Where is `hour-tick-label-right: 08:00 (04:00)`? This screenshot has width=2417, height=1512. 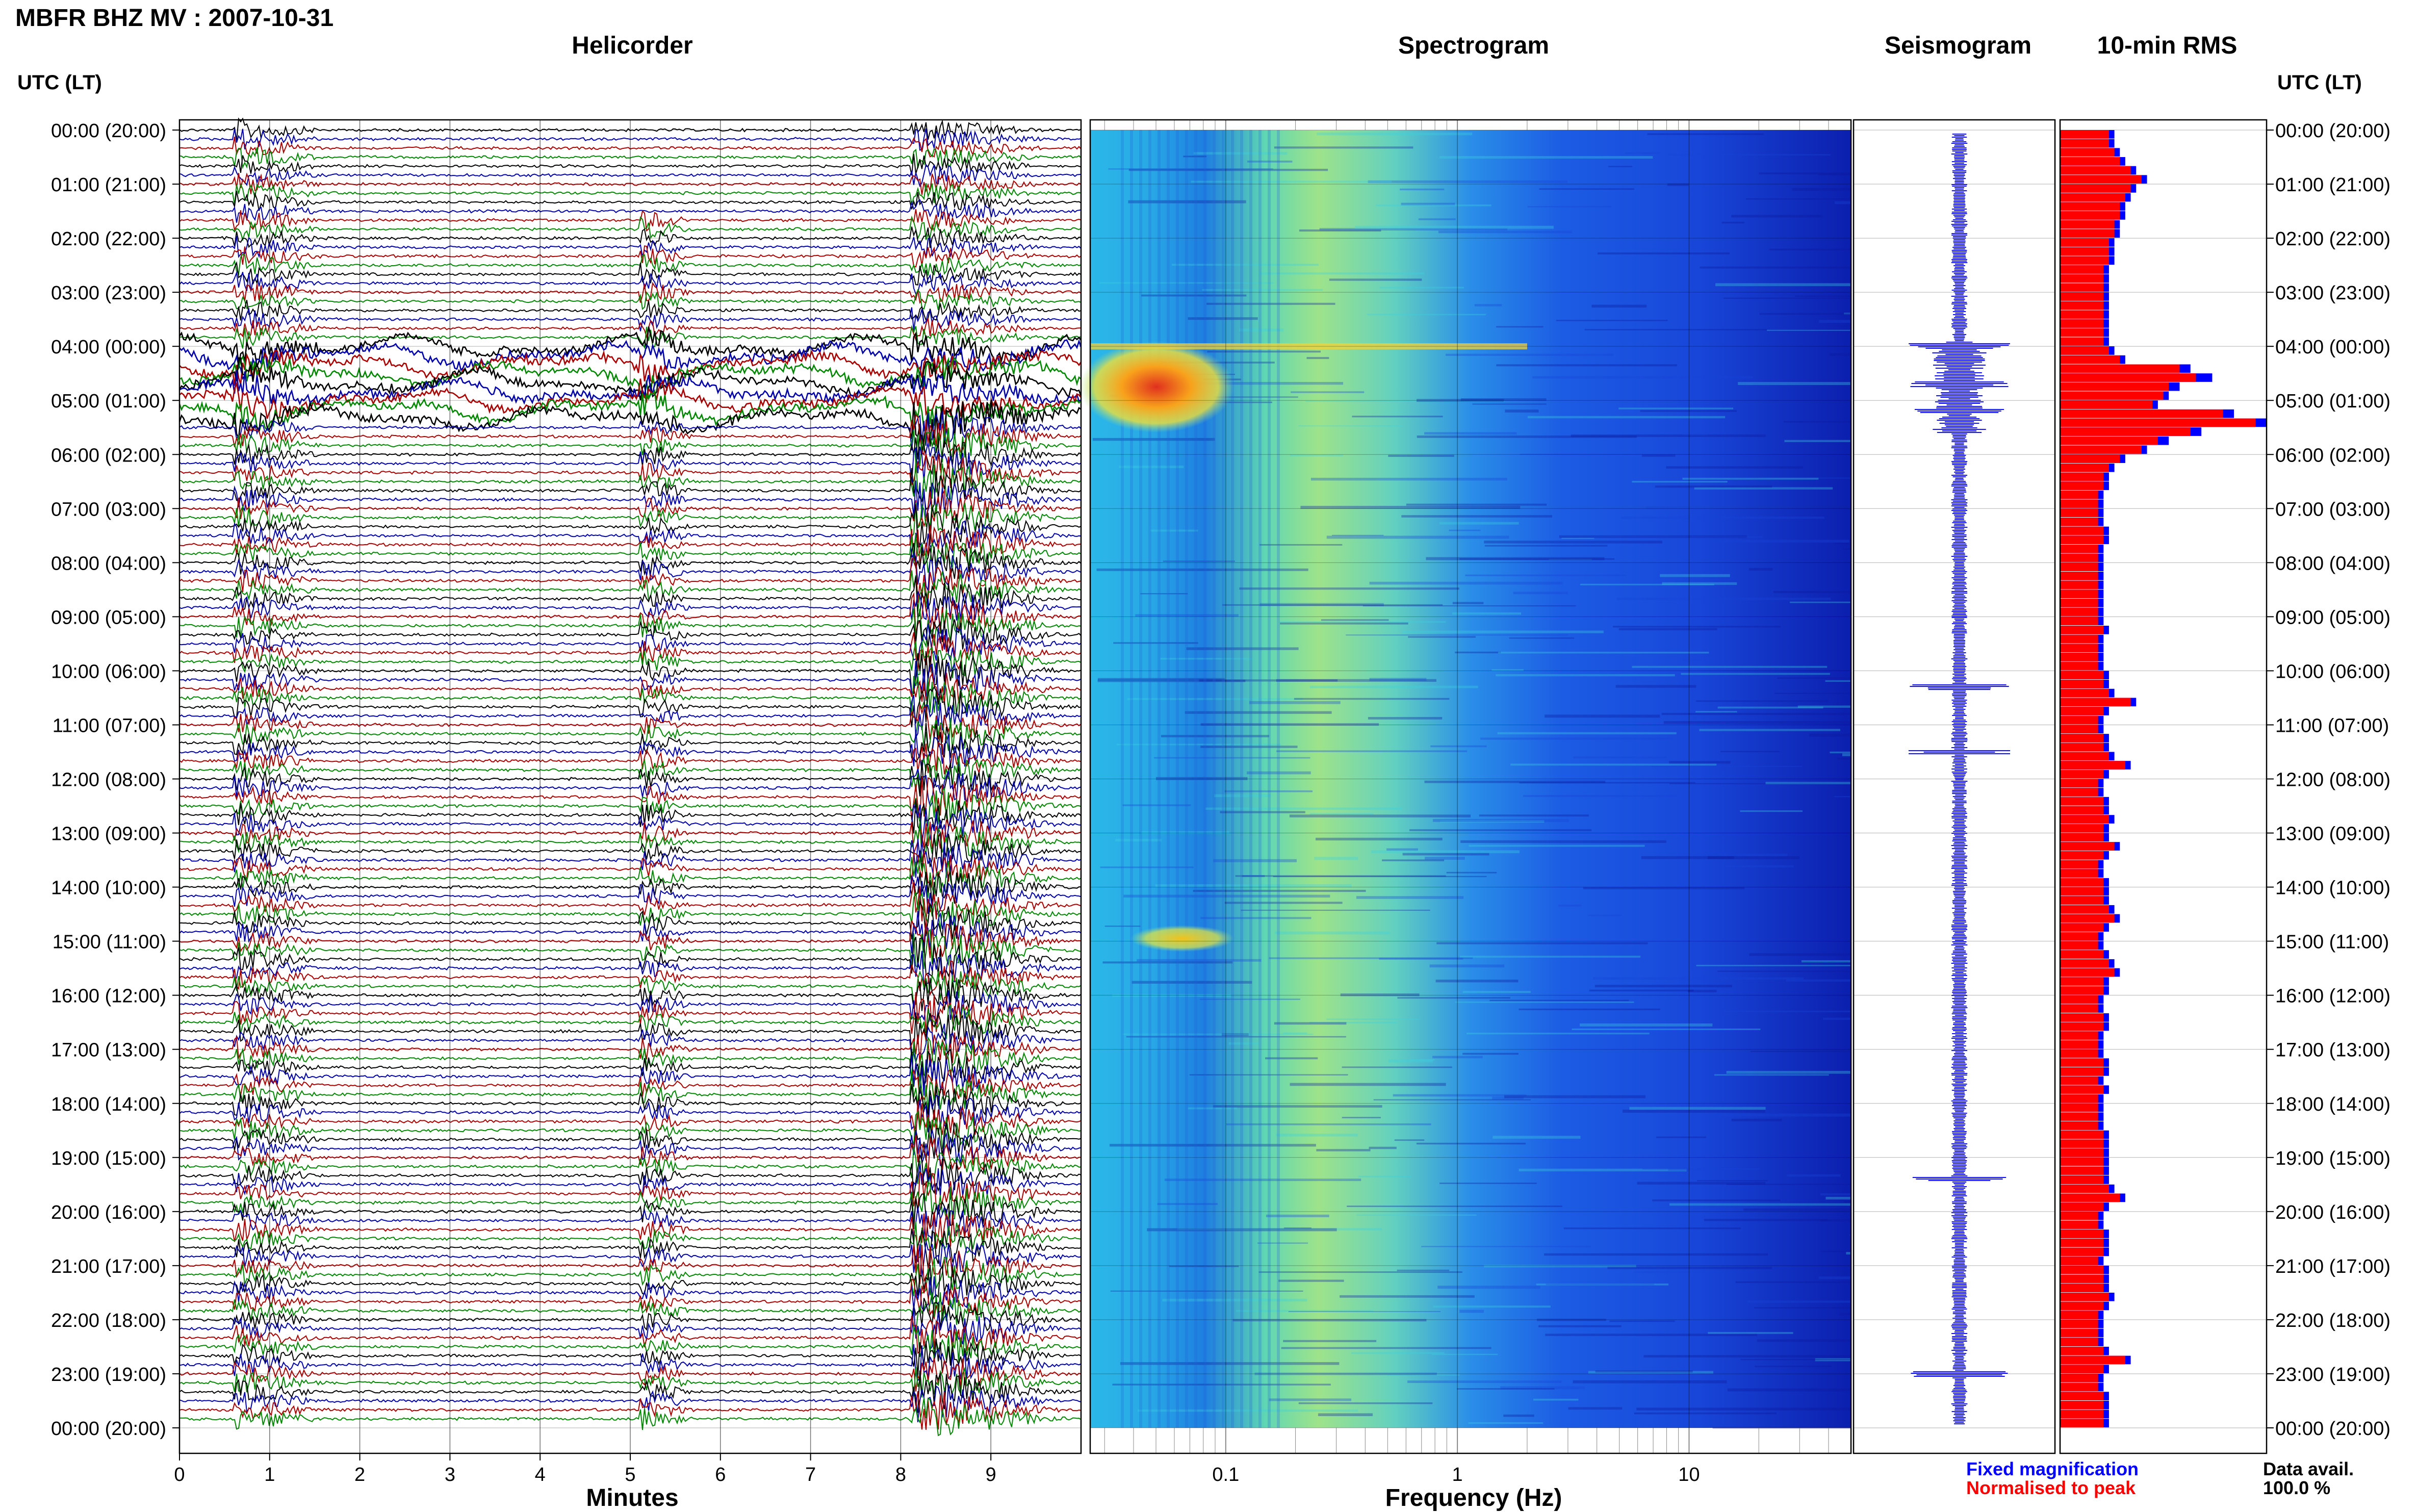 hour-tick-label-right: 08:00 (04:00) is located at coordinates (2332, 564).